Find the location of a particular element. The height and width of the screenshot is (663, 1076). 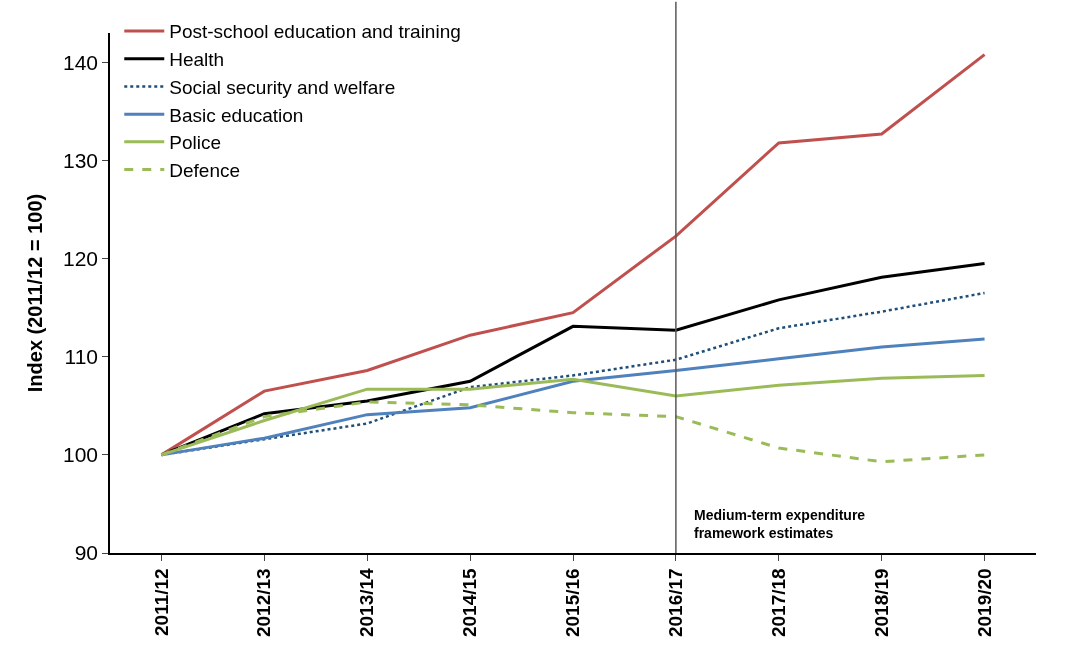

y-tick-label: 120 is located at coordinates (81, 259).